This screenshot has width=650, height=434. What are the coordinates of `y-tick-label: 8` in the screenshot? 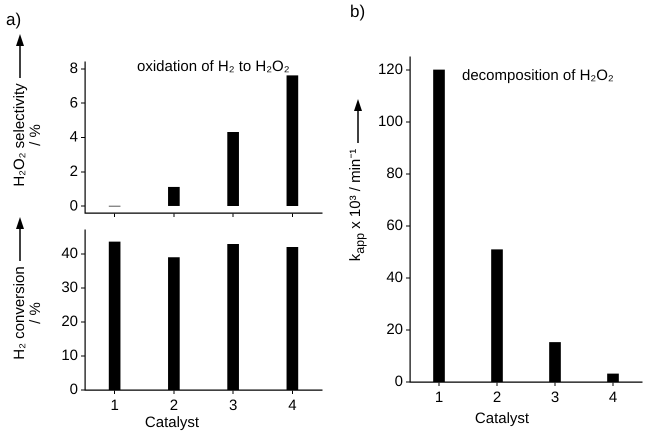 It's located at (74, 69).